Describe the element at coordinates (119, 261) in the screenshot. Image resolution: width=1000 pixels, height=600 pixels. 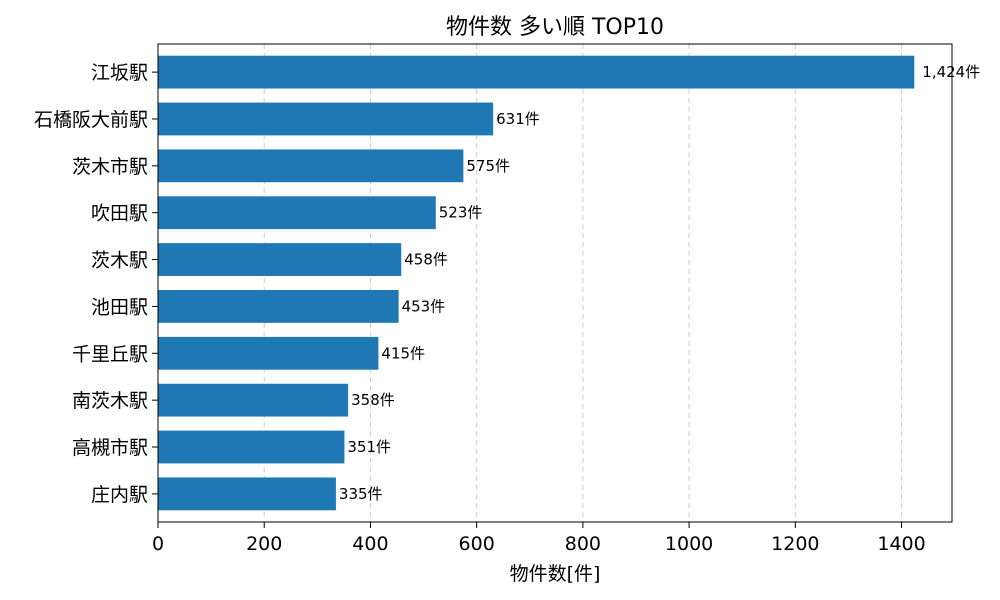
I see `category-label: 茨木駅` at that location.